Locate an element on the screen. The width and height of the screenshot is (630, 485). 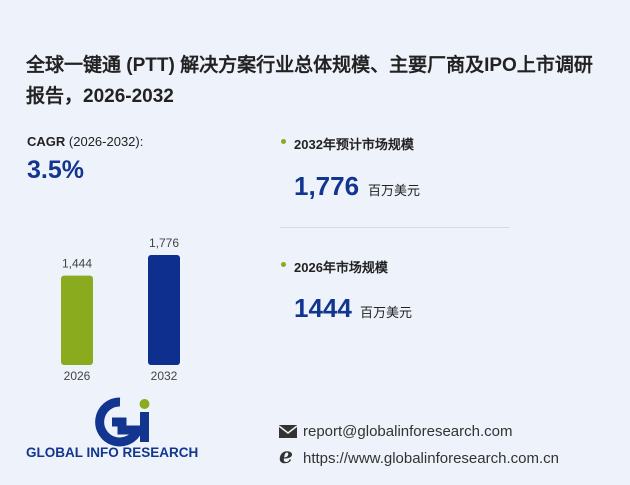
x-tick-label: 2032 is located at coordinates (164, 376).